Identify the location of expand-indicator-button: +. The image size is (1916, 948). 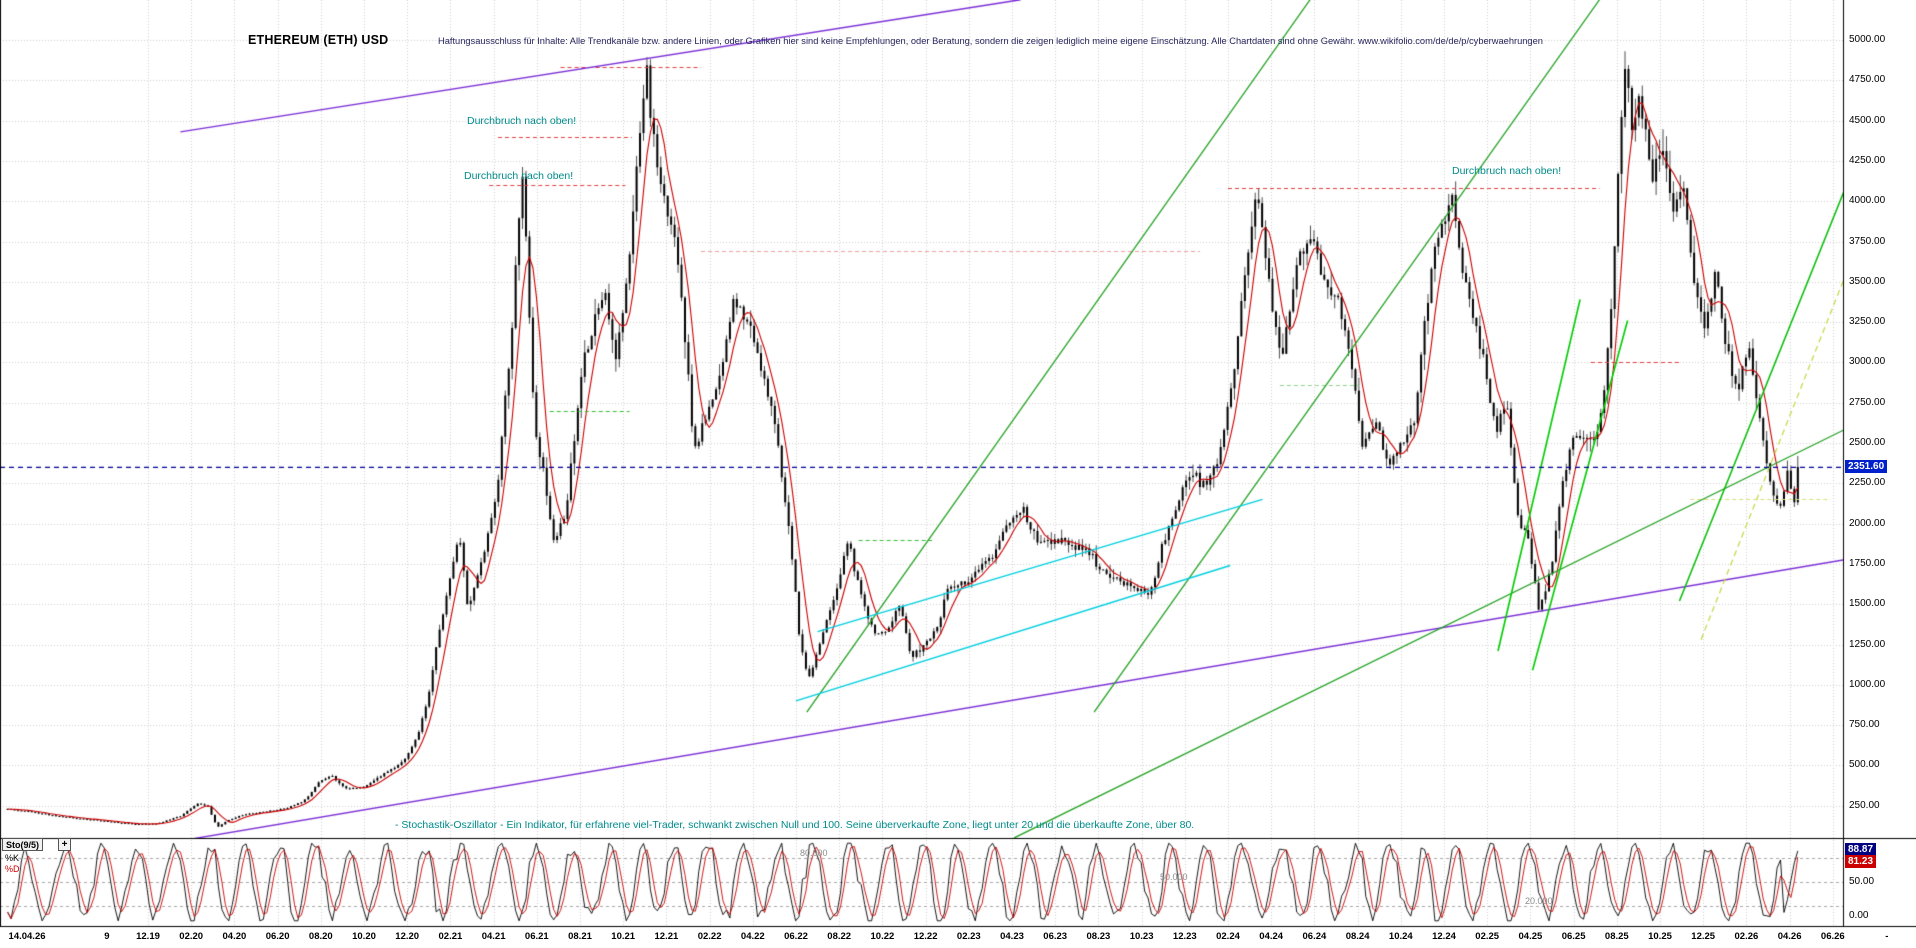
(64, 844).